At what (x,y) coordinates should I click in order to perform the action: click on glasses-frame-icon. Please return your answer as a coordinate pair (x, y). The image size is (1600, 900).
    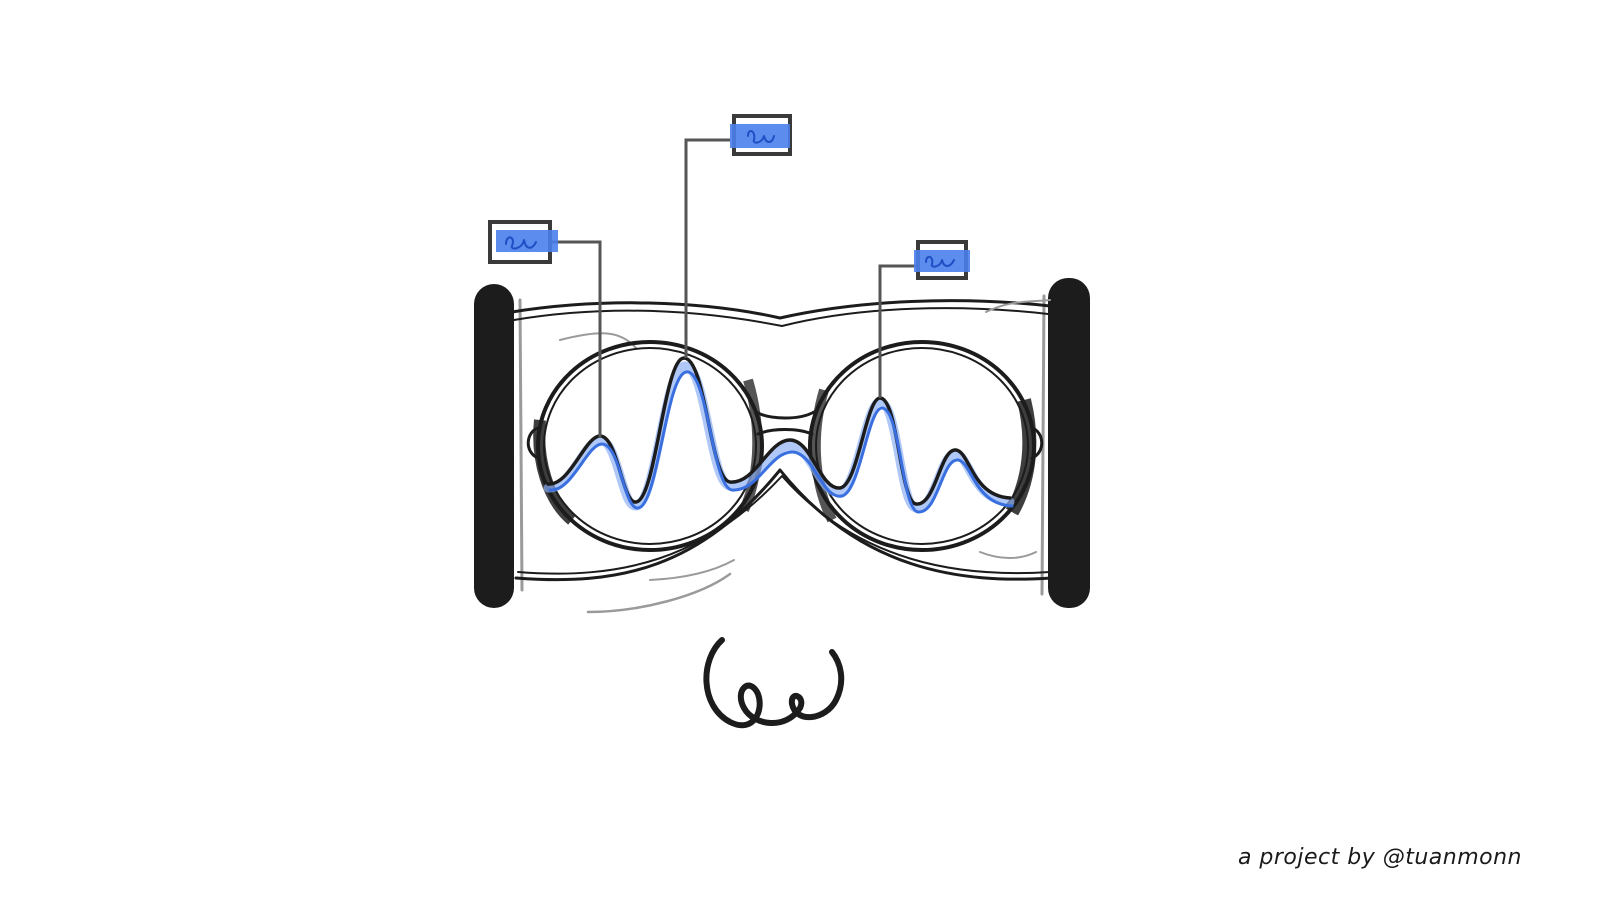
    Looking at the image, I should click on (782, 456).